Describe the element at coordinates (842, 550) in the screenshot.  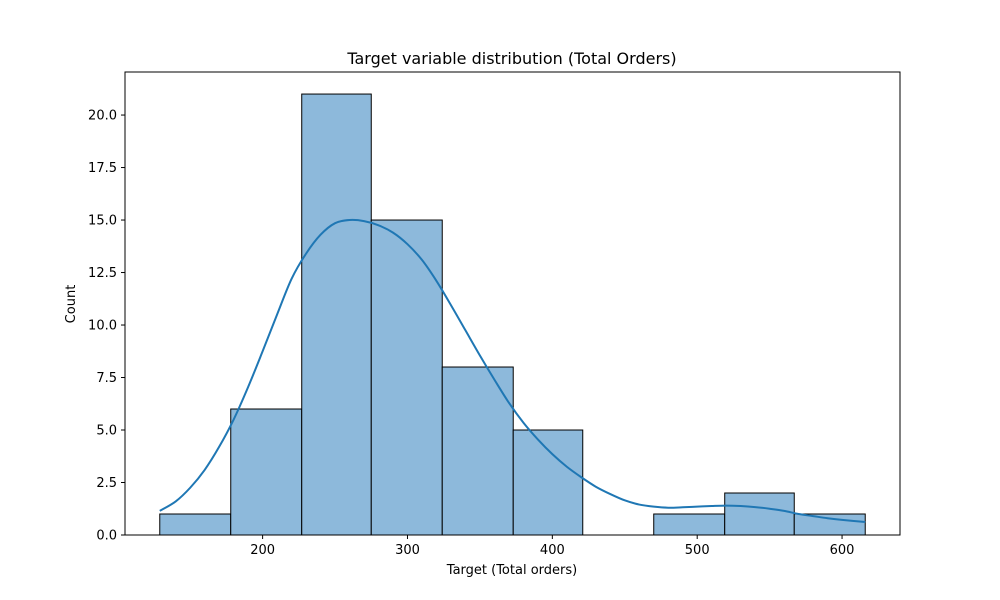
I see `x-tick-label: 600` at that location.